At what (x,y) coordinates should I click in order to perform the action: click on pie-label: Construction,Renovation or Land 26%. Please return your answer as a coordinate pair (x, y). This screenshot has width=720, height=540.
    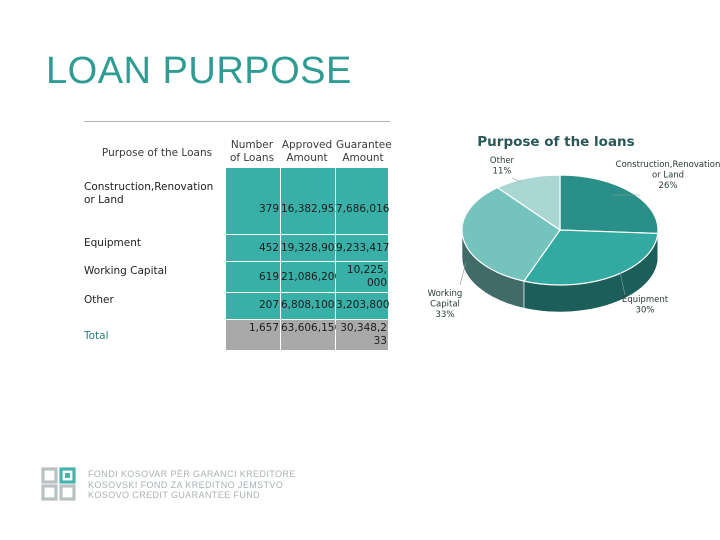
    Looking at the image, I should click on (668, 175).